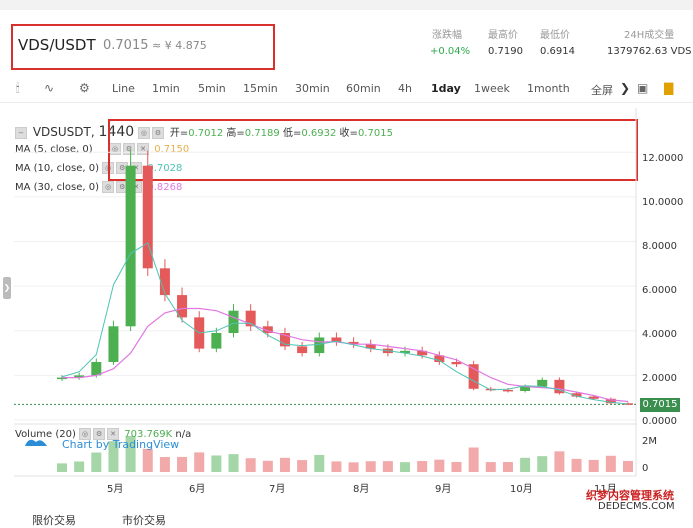  Describe the element at coordinates (183, 434) in the screenshot. I see `volume-extra: n/a` at that location.